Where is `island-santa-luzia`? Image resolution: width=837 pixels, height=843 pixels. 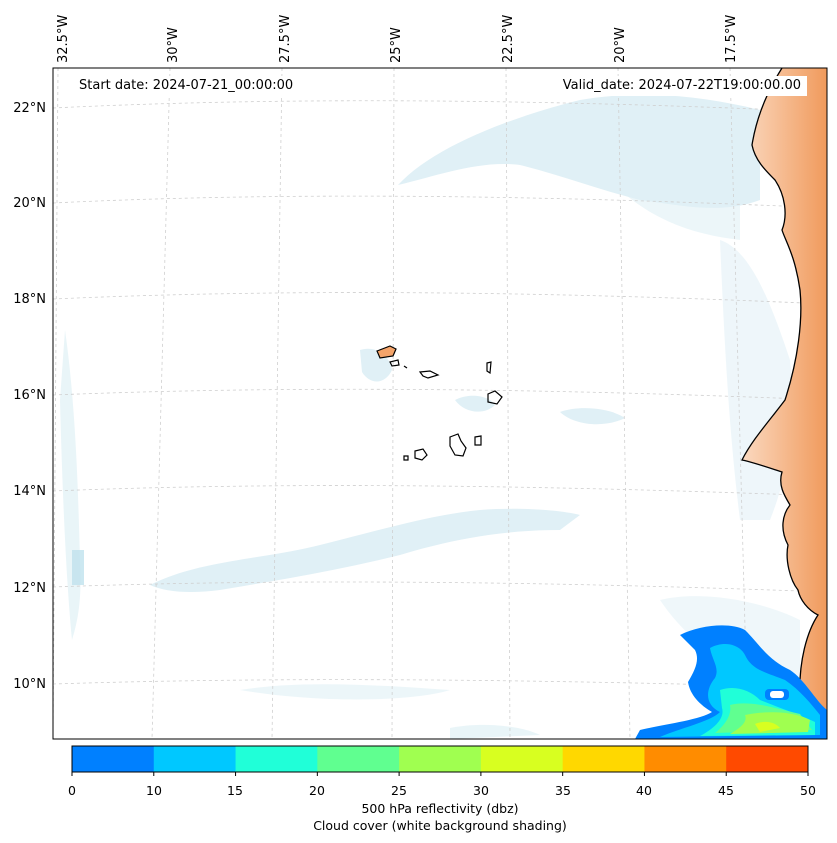
island-santa-luzia is located at coordinates (405, 367).